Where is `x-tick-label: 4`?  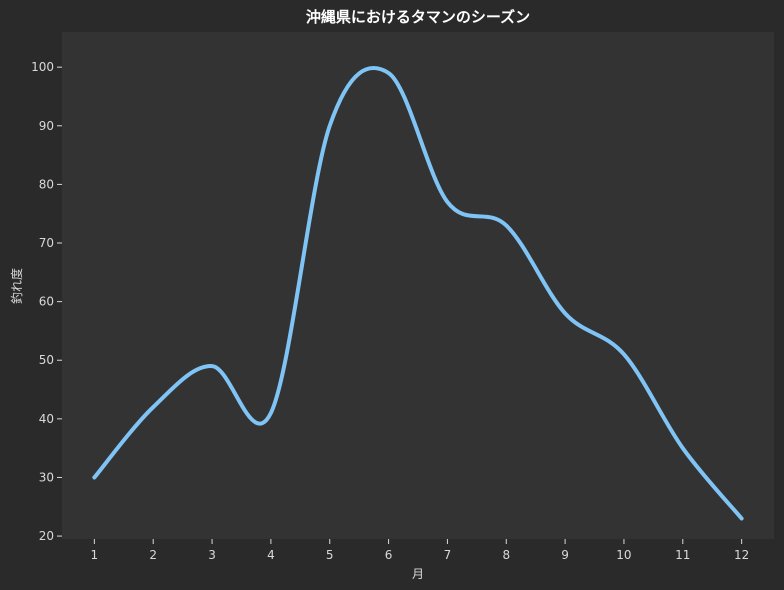
x-tick-label: 4 is located at coordinates (271, 555).